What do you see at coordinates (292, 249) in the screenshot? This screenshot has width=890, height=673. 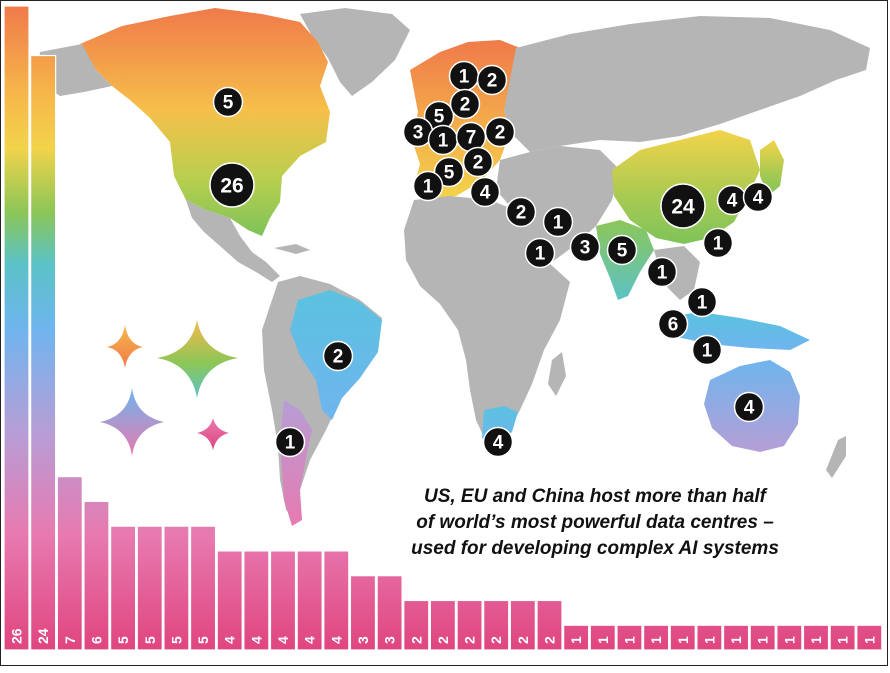 I see `land-caribbean` at bounding box center [292, 249].